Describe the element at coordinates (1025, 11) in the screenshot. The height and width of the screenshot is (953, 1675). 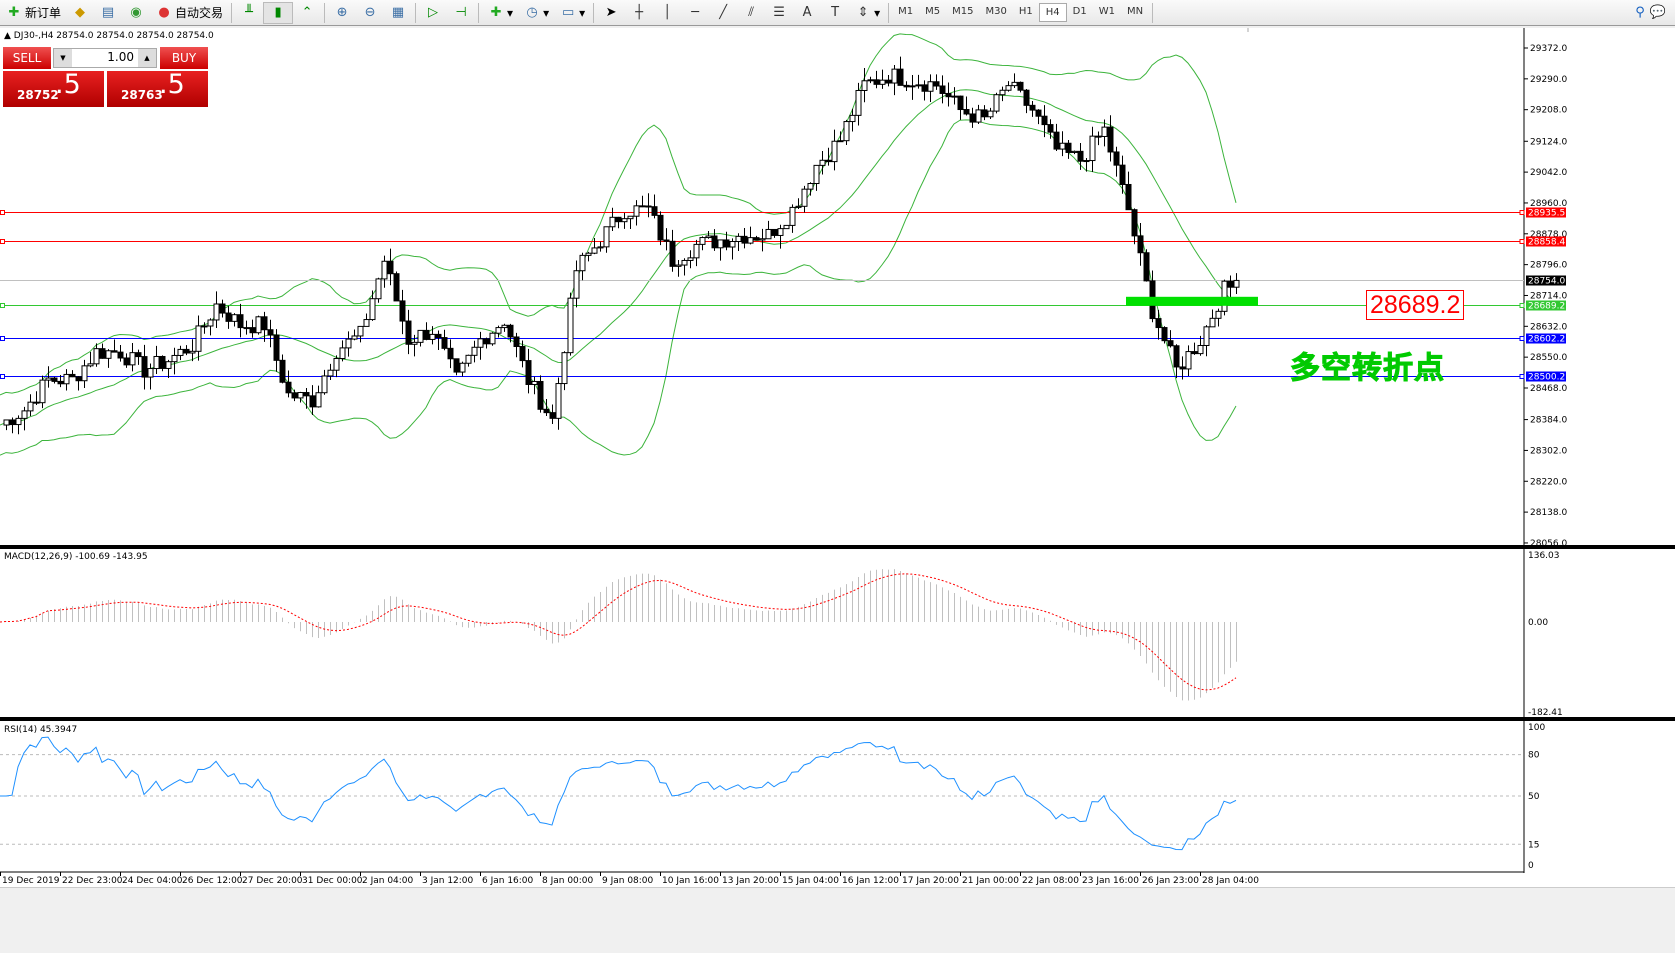
I see `timeframe-h1: H1` at that location.